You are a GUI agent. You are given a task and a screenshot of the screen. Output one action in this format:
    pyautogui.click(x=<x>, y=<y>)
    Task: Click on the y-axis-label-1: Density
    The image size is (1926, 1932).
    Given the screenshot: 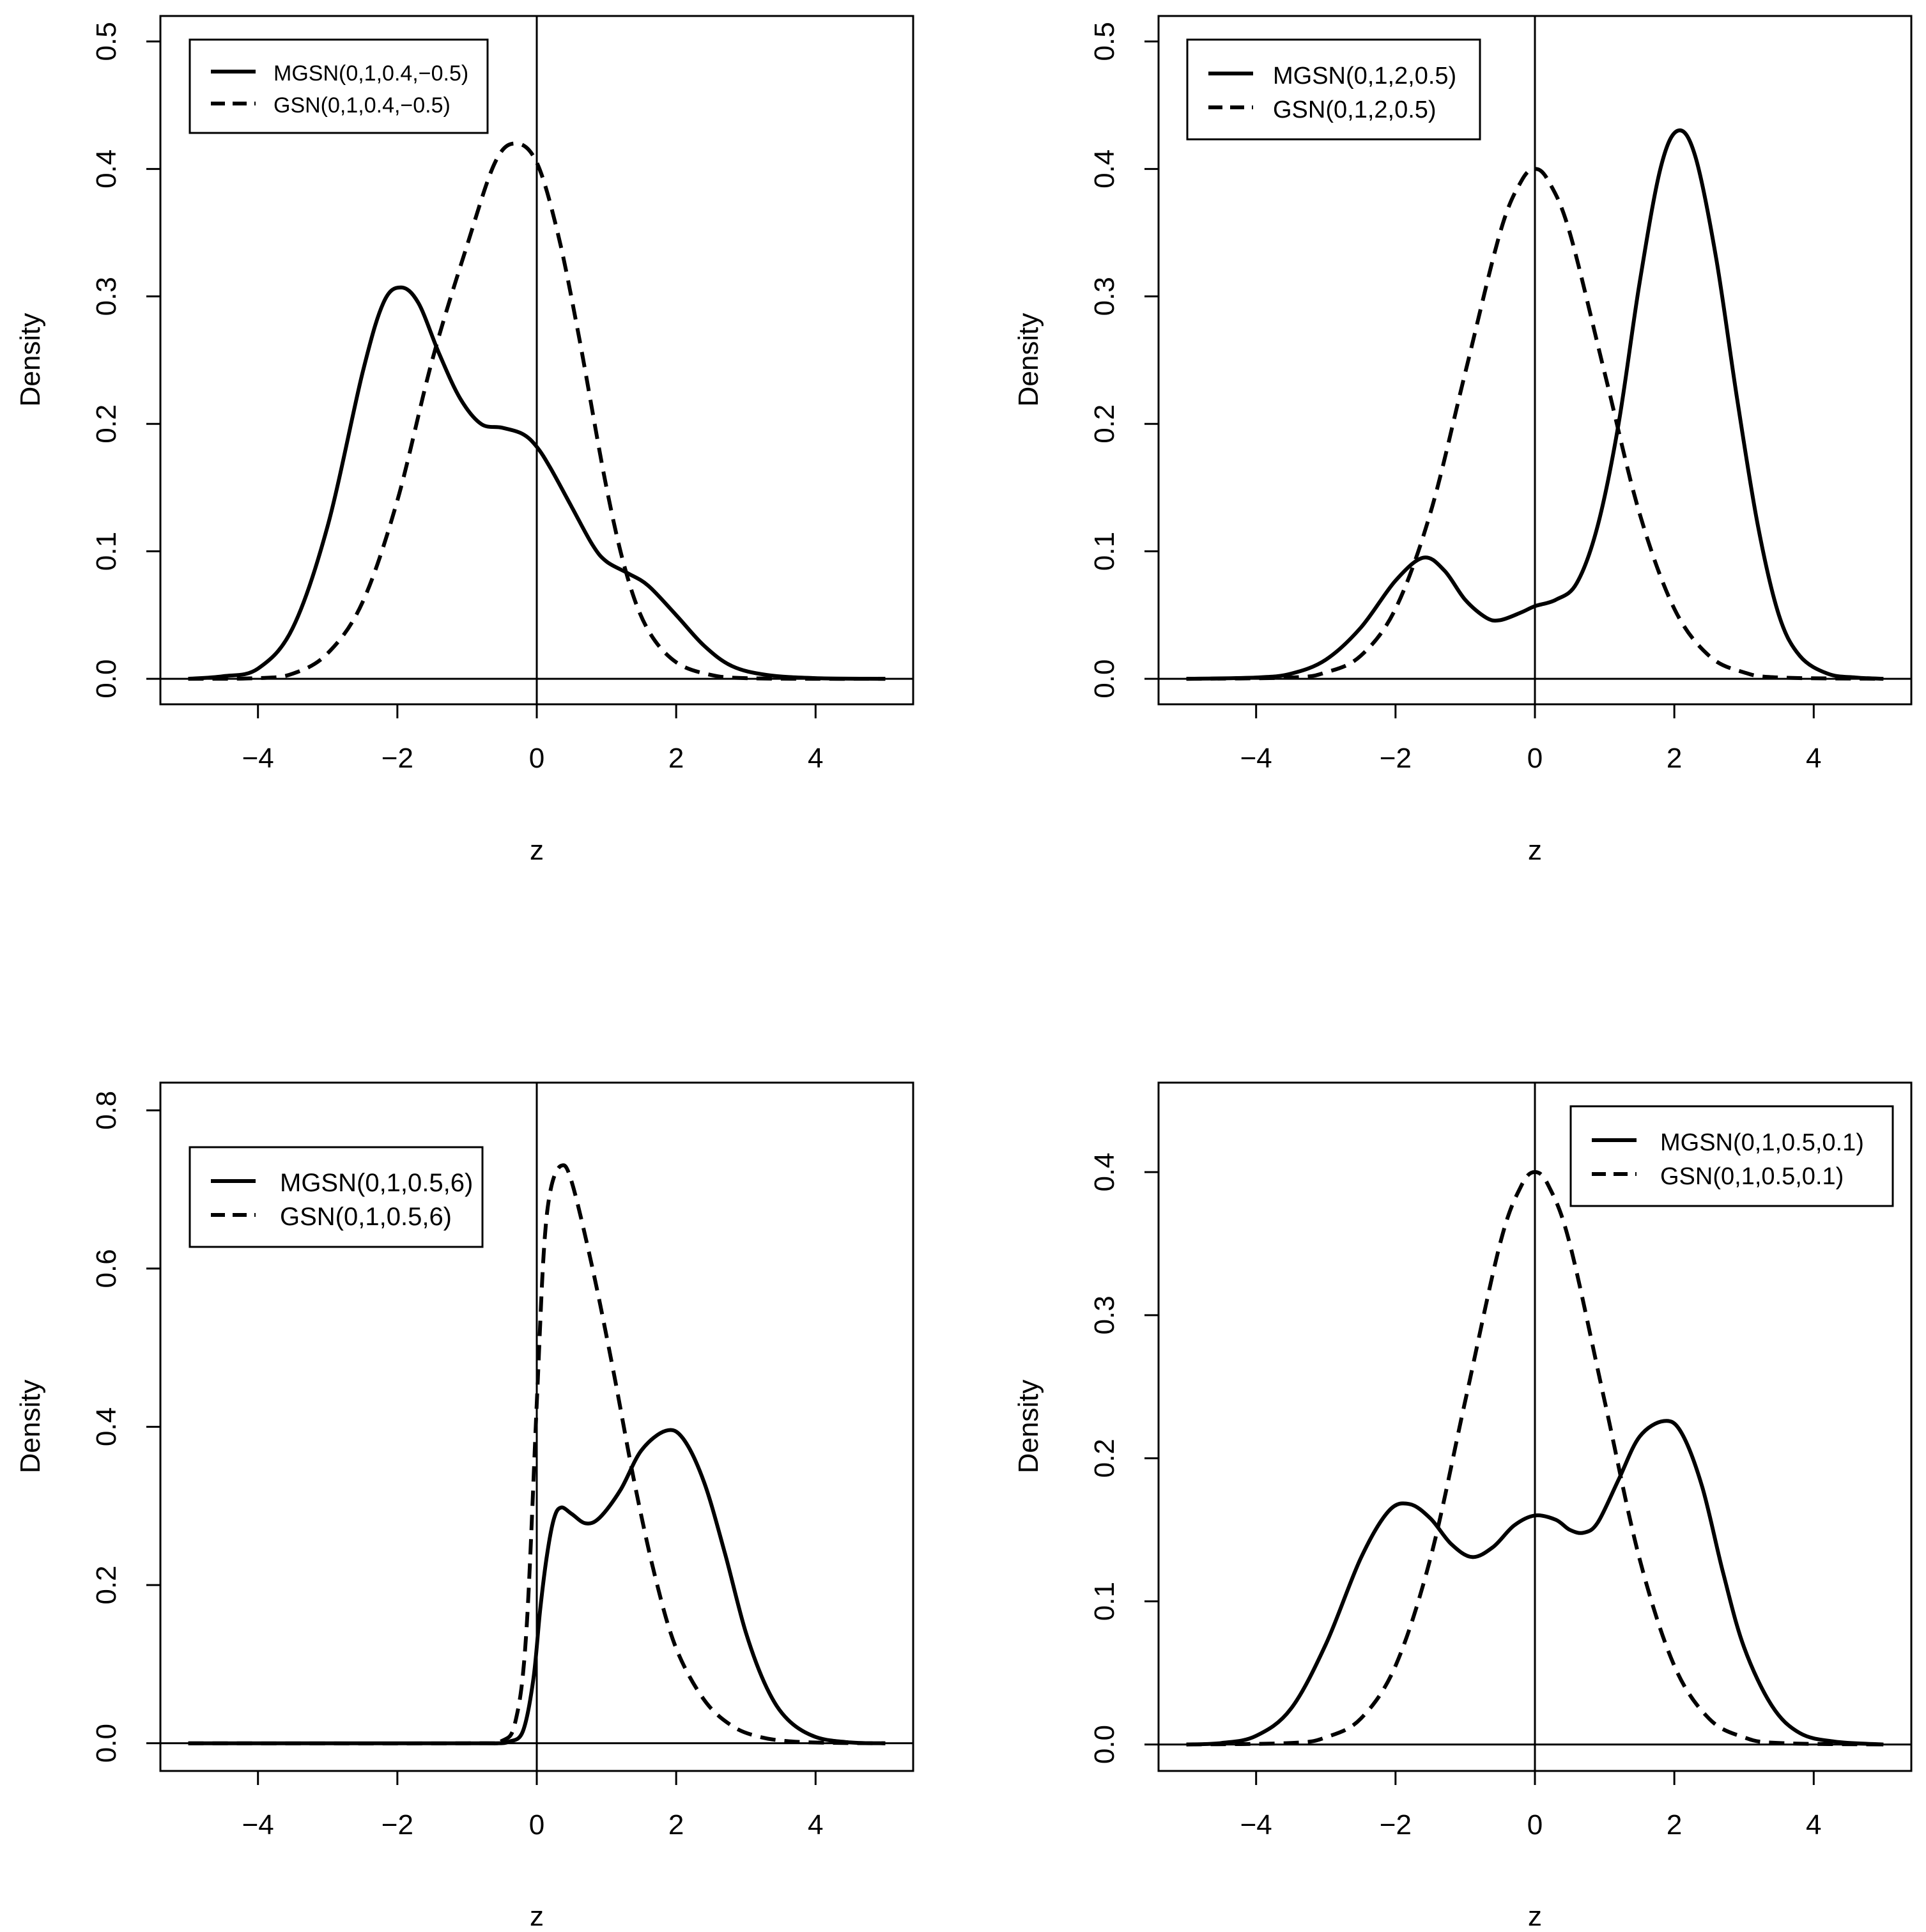 What is the action you would take?
    pyautogui.click(x=30, y=360)
    